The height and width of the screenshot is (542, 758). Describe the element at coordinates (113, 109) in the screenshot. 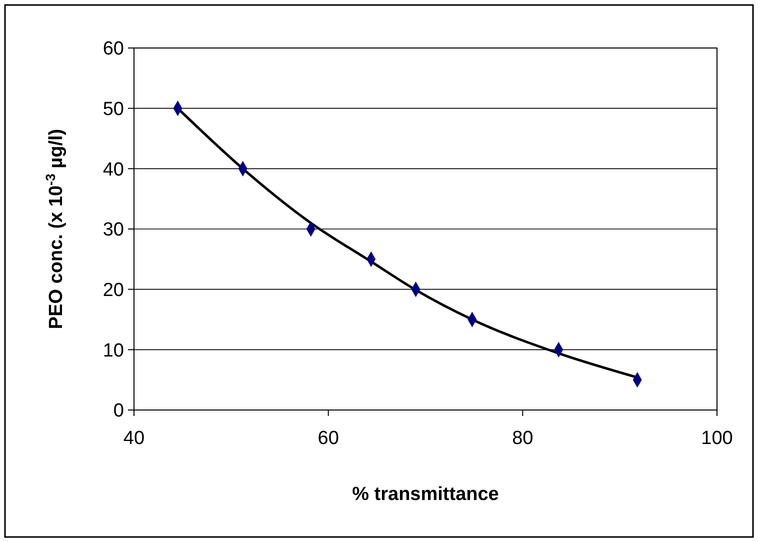

I see `y-tick-label: 50` at that location.